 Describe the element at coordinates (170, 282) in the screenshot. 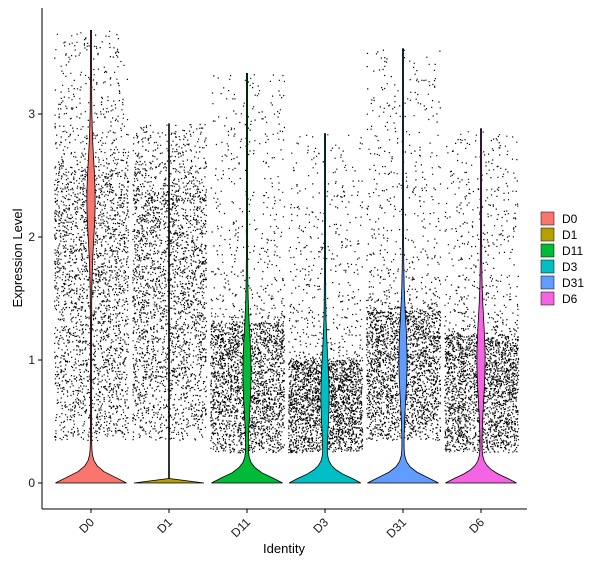

I see `jitter-points-D1` at that location.